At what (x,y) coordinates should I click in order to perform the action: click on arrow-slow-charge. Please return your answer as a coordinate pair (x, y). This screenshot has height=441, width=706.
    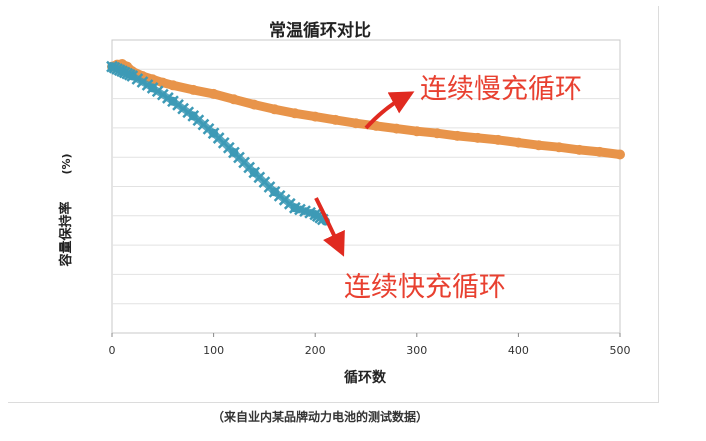
    Looking at the image, I should click on (389, 110).